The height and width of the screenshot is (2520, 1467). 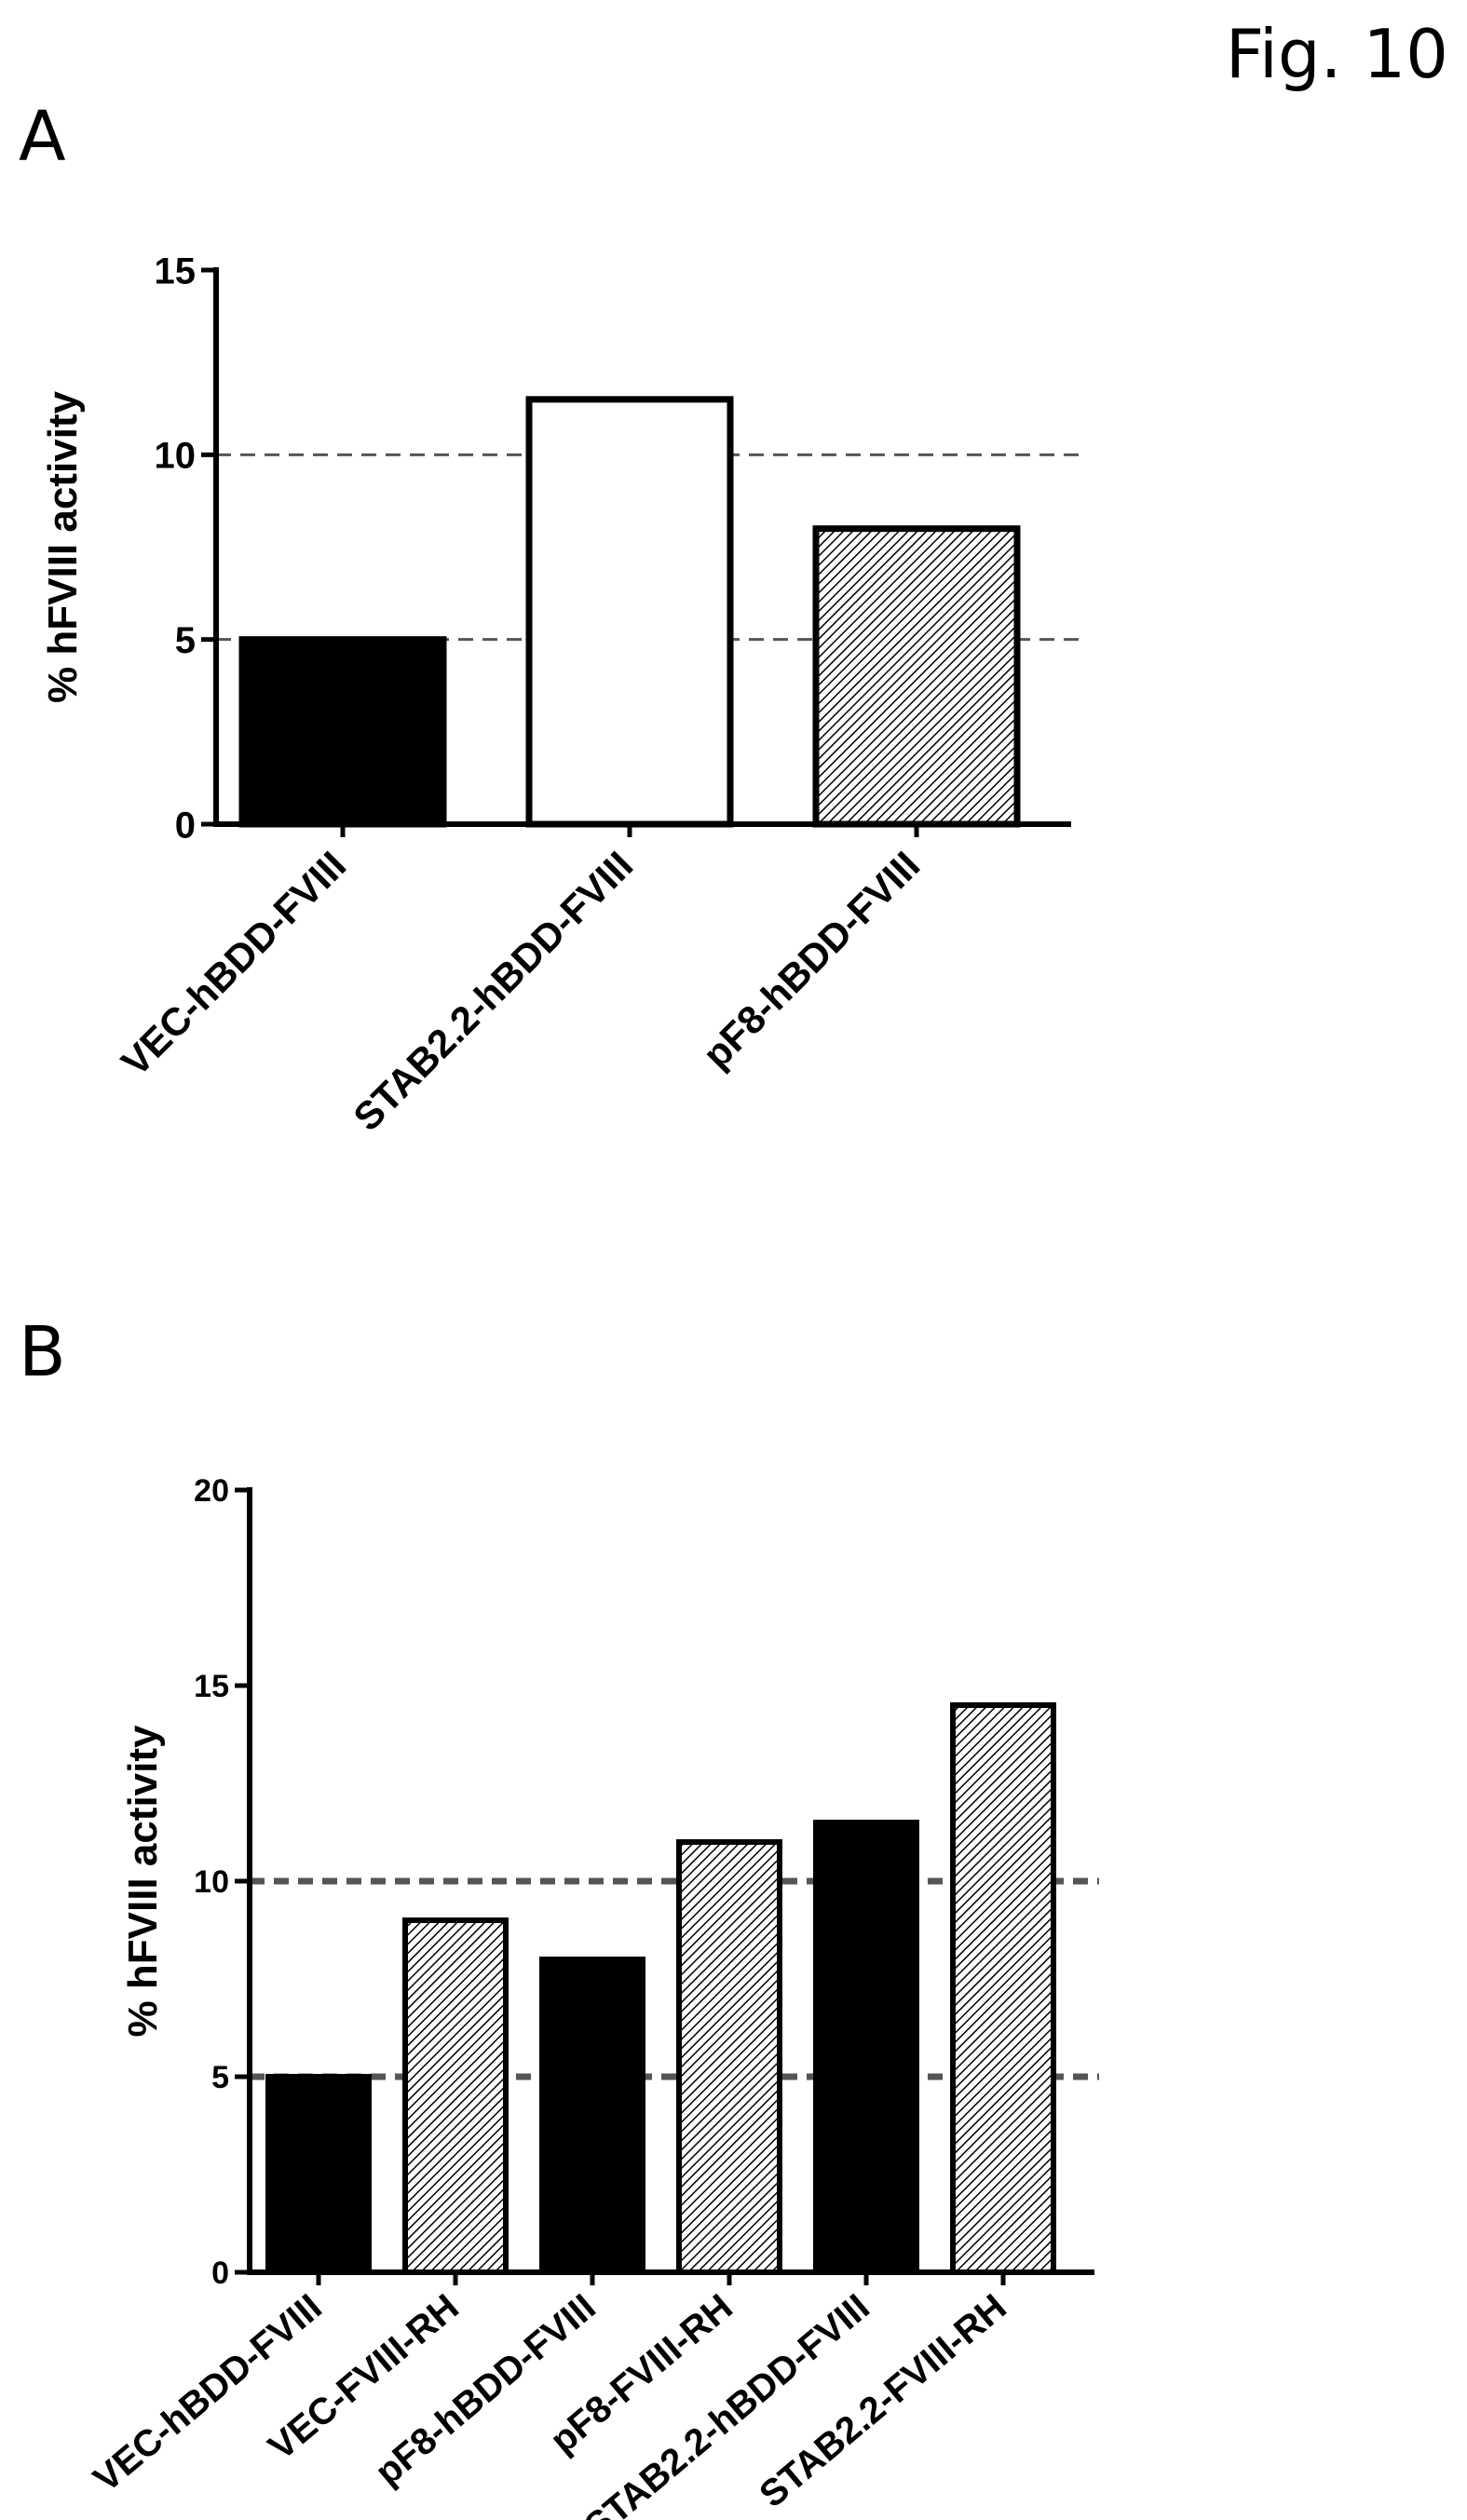 I want to click on panel-a-y-tick-label: 5, so click(x=185, y=640).